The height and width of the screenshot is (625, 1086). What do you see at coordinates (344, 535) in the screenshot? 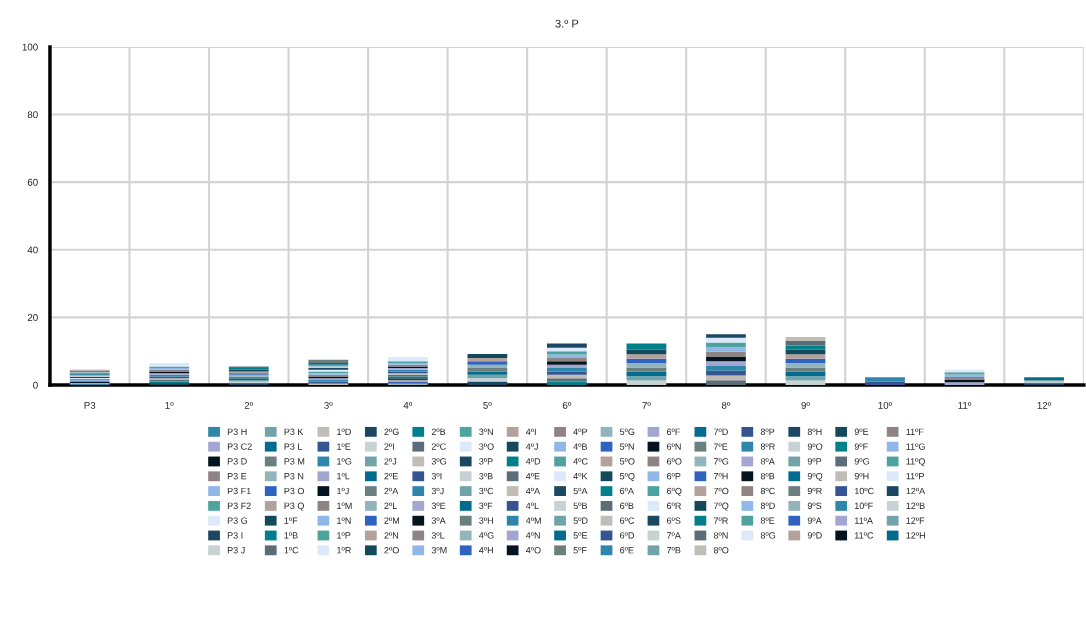
I see `legend-label: 1ºP` at bounding box center [344, 535].